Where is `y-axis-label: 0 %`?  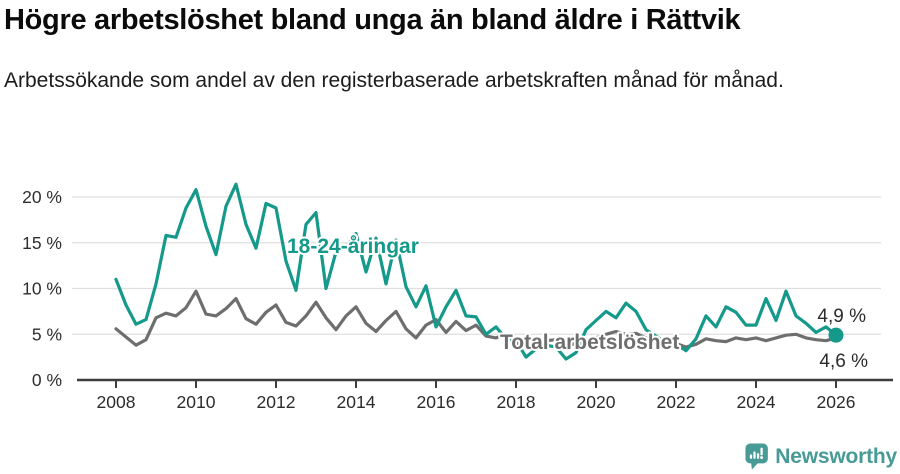
y-axis-label: 0 % is located at coordinates (47, 380).